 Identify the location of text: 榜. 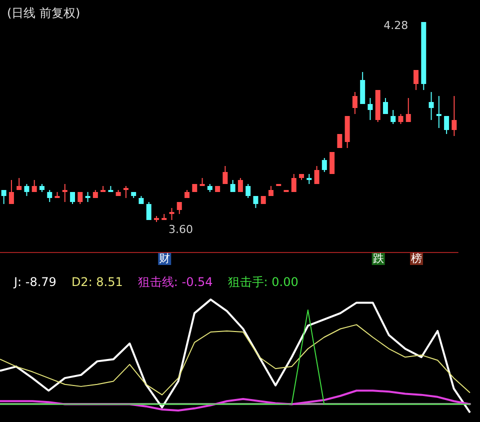
(416, 258).